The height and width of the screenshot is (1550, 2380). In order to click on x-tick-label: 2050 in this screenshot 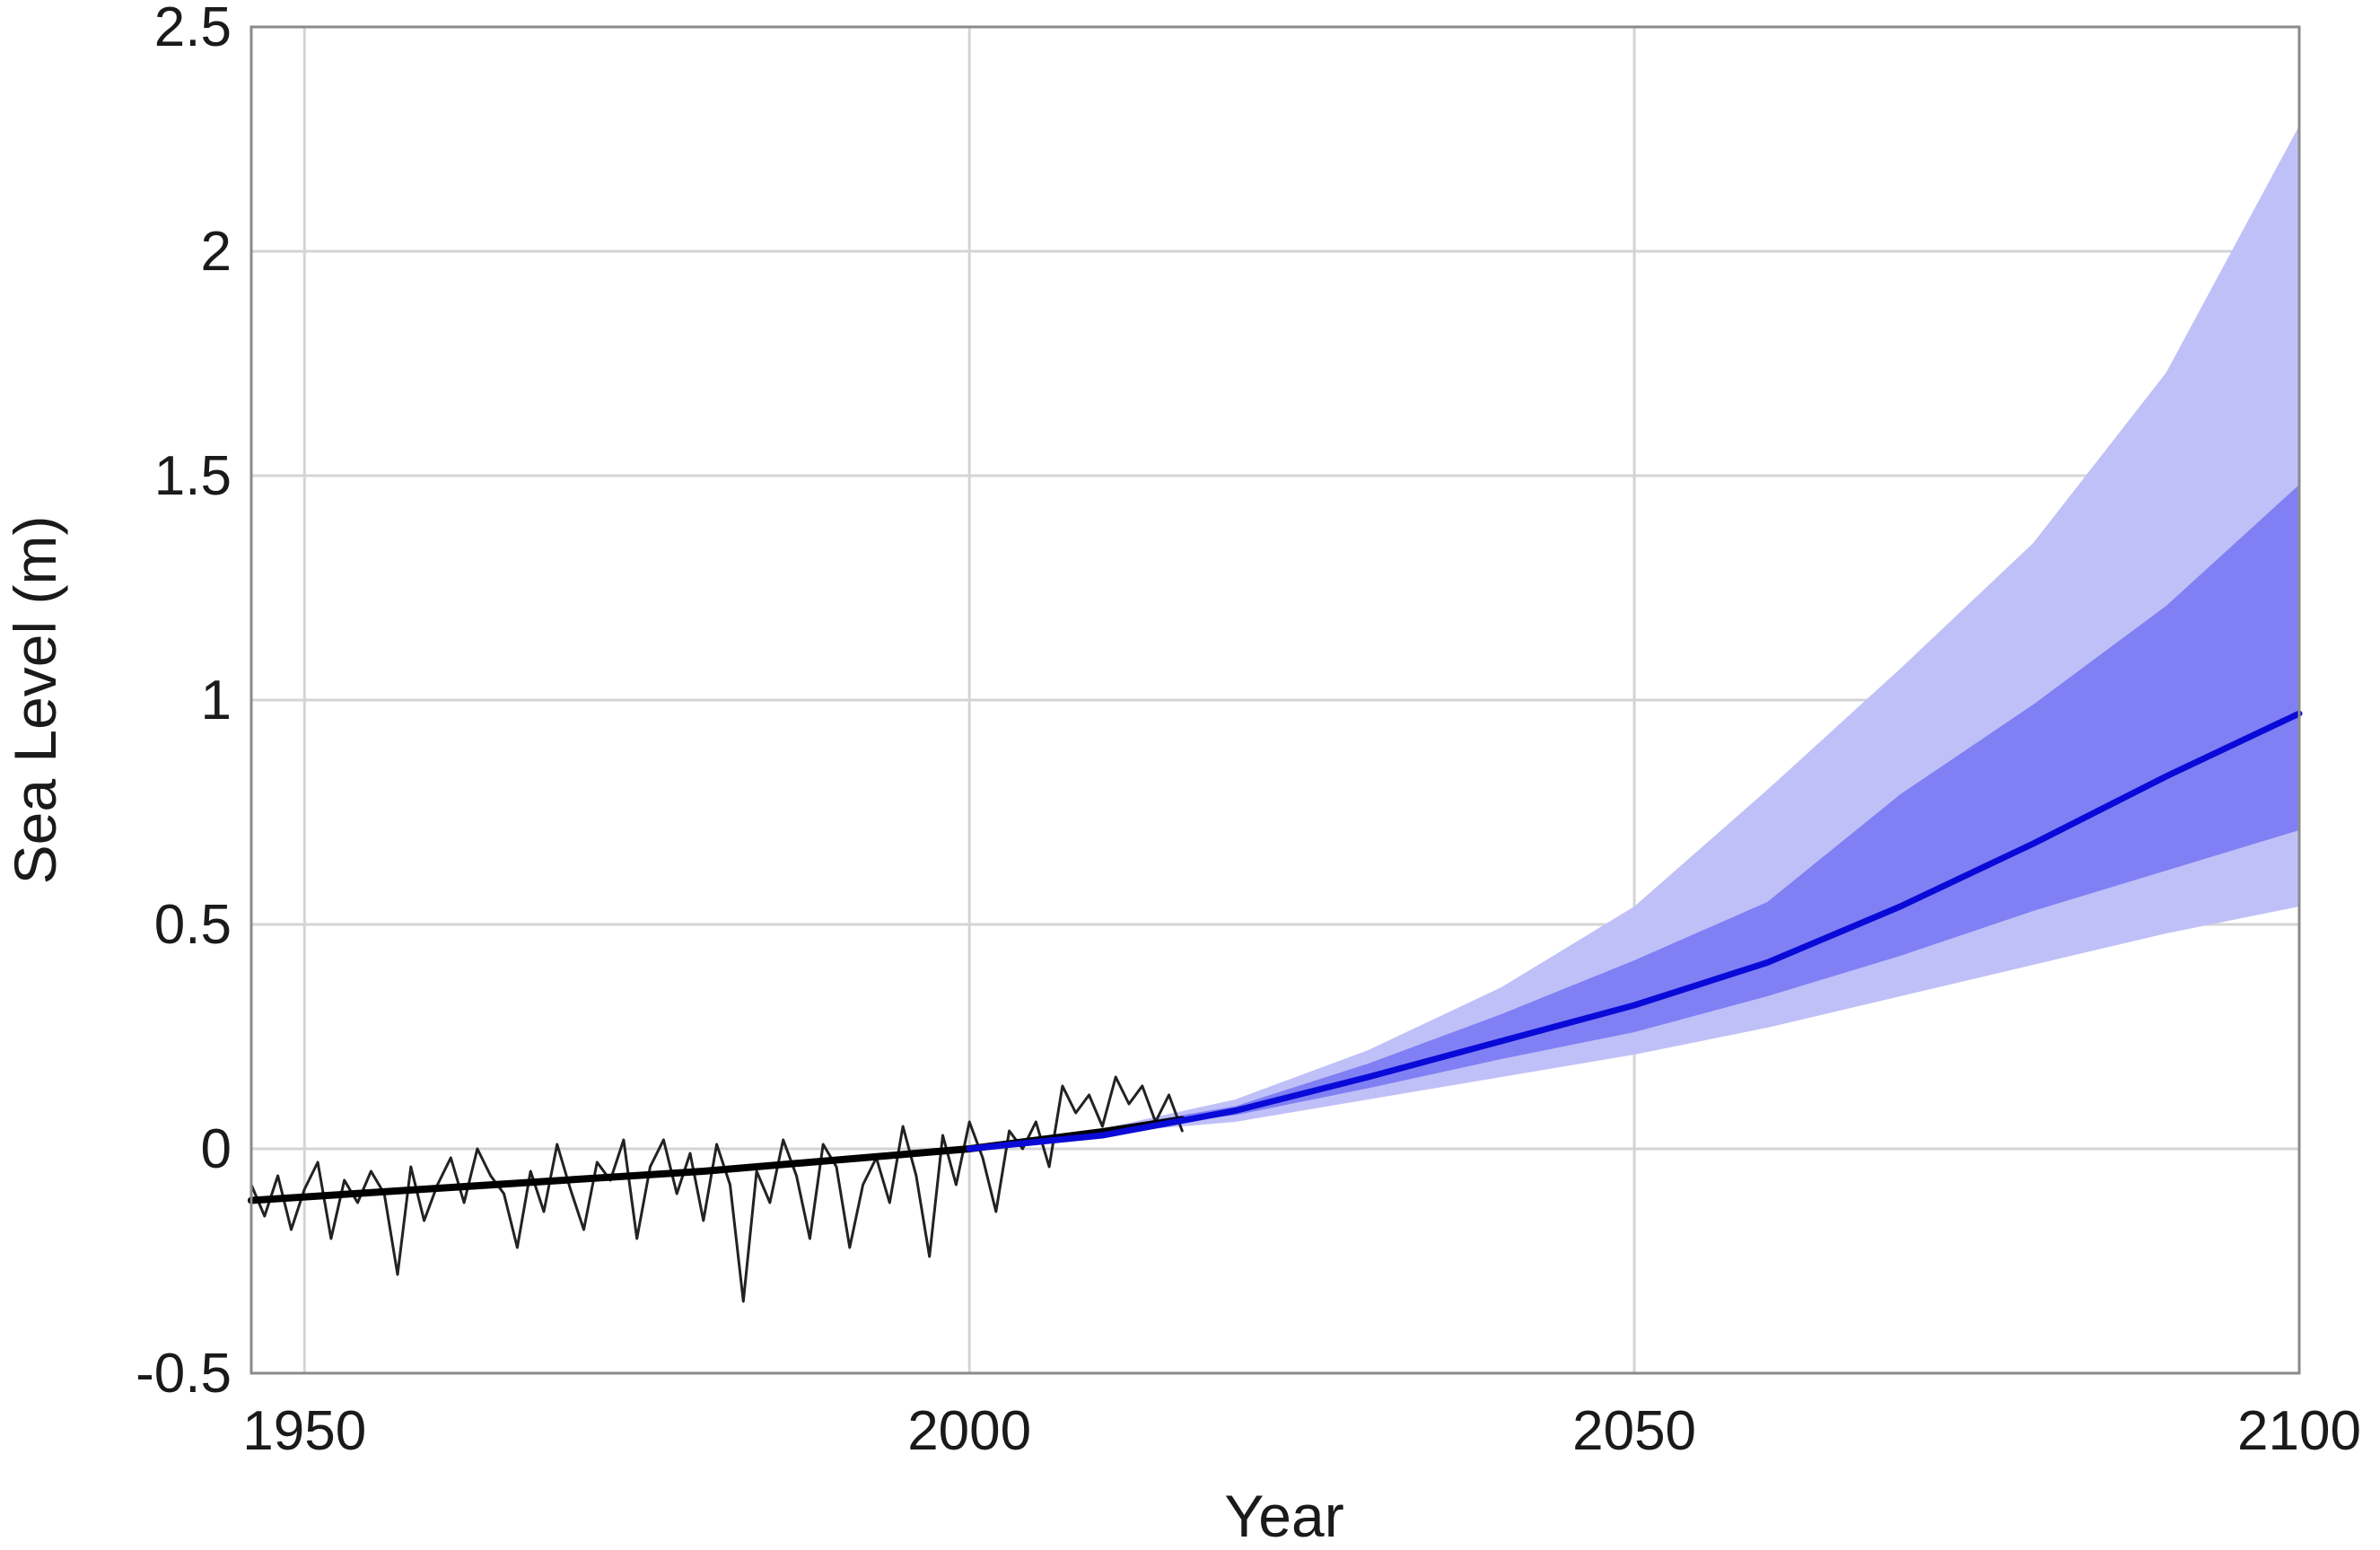, I will do `click(1634, 1431)`.